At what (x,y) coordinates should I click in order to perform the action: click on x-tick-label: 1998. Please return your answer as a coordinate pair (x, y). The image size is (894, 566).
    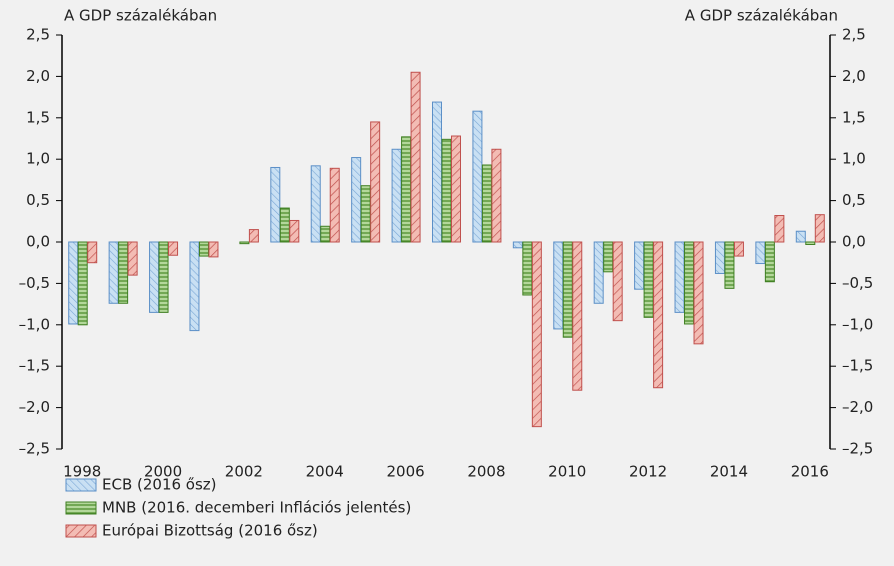
    Looking at the image, I should click on (82, 472).